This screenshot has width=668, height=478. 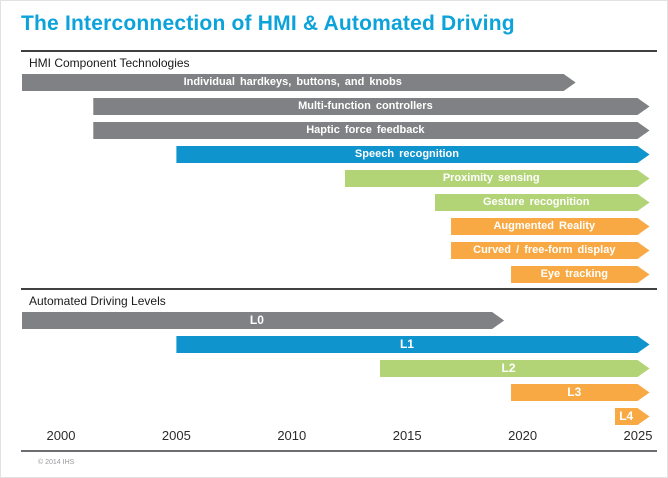 What do you see at coordinates (339, 289) in the screenshot?
I see `section-divider-middle` at bounding box center [339, 289].